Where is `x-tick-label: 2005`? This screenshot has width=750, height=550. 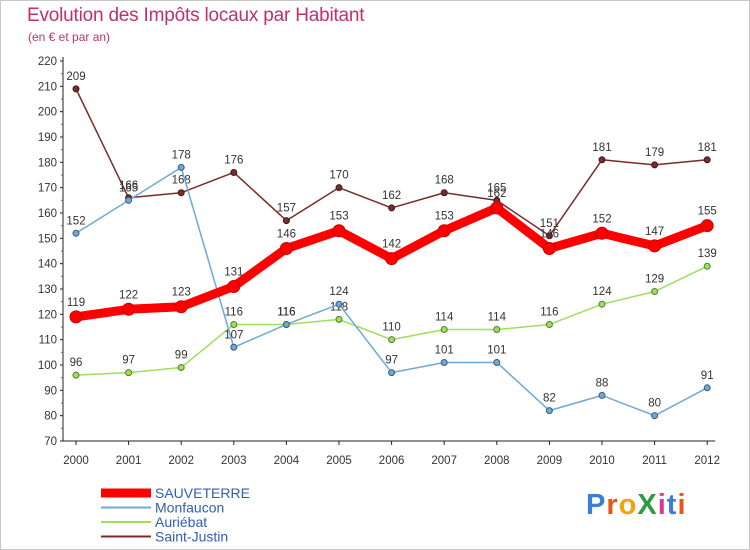 x-tick-label: 2005 is located at coordinates (339, 461).